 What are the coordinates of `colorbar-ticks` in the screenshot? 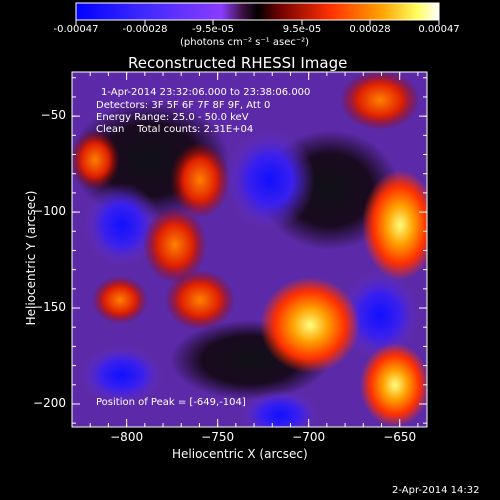 It's located at (257, 22).